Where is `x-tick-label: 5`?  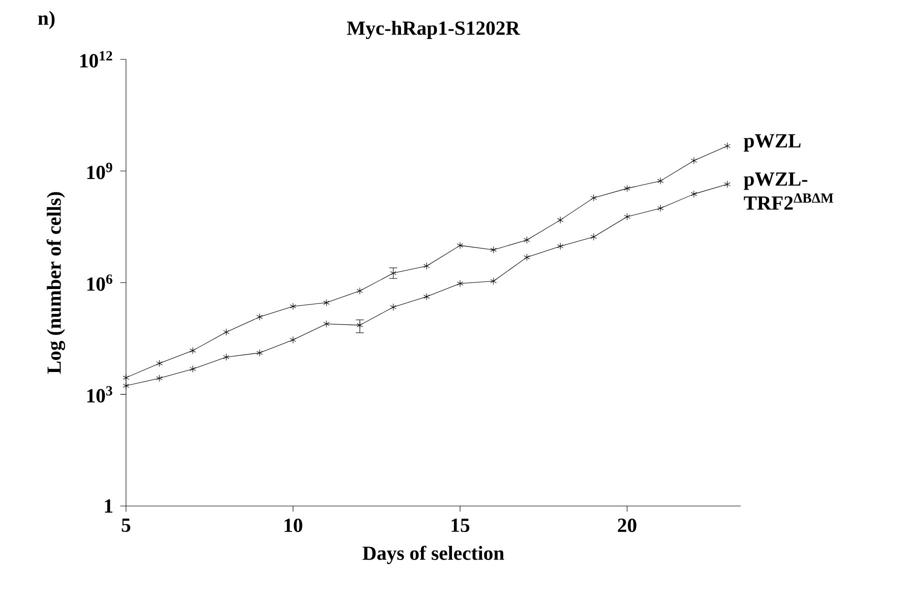 x-tick-label: 5 is located at coordinates (126, 525).